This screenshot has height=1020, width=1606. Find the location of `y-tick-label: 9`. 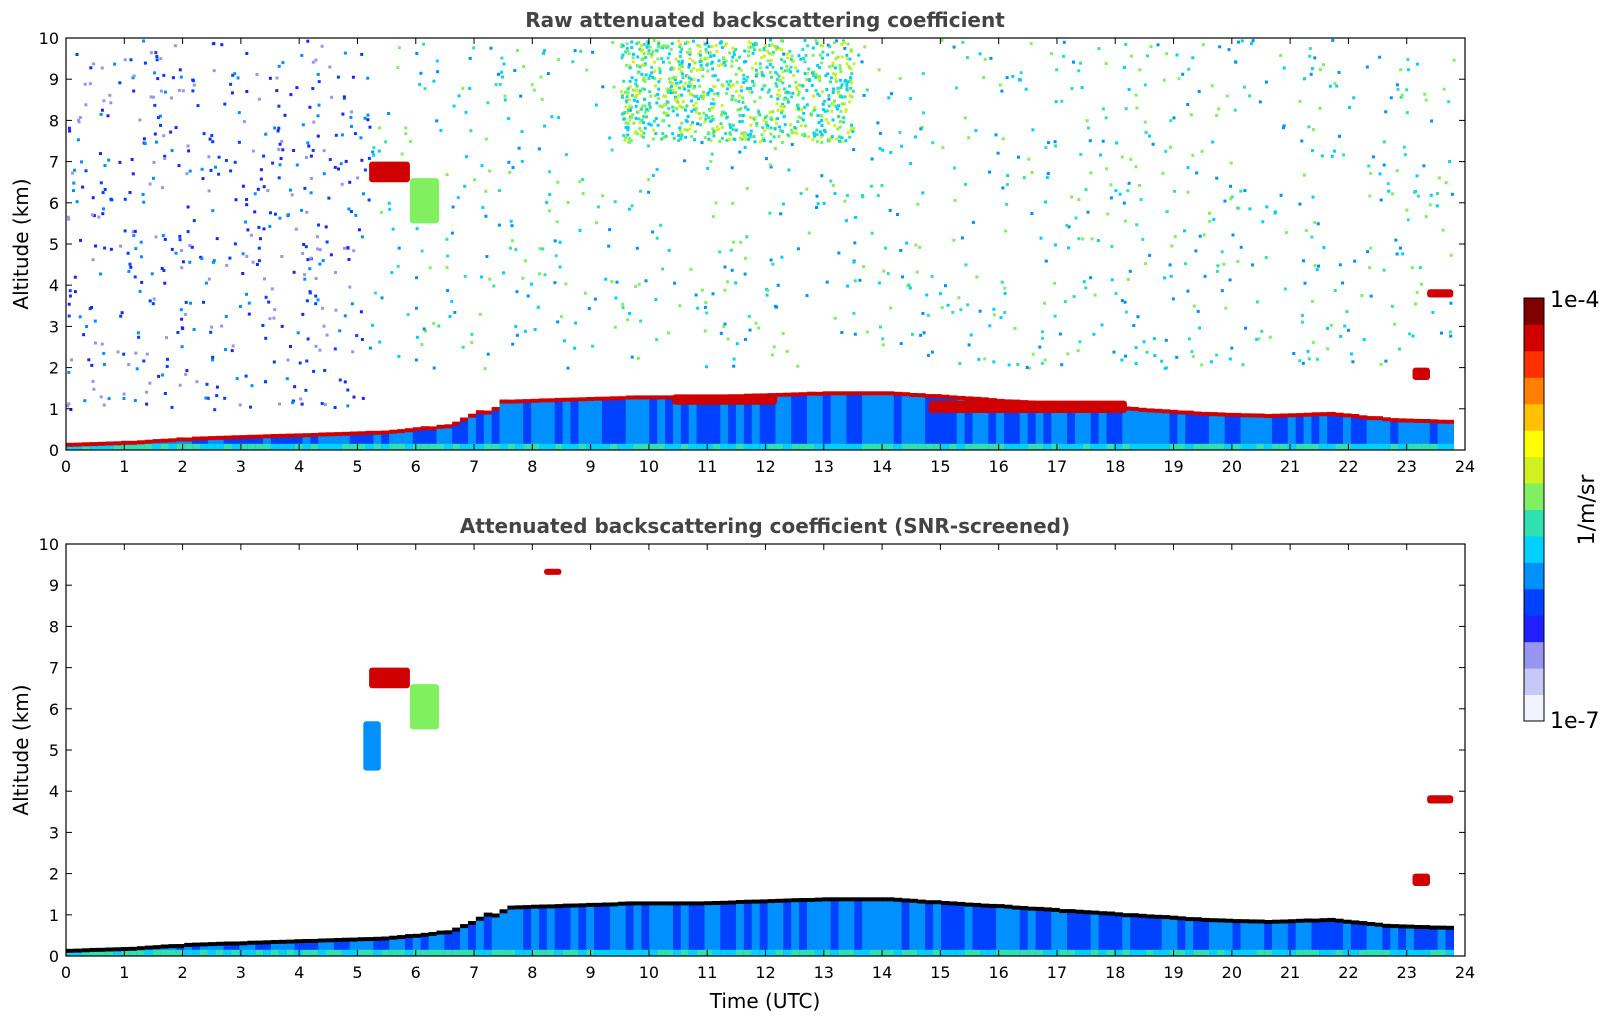

y-tick-label: 9 is located at coordinates (54, 585).